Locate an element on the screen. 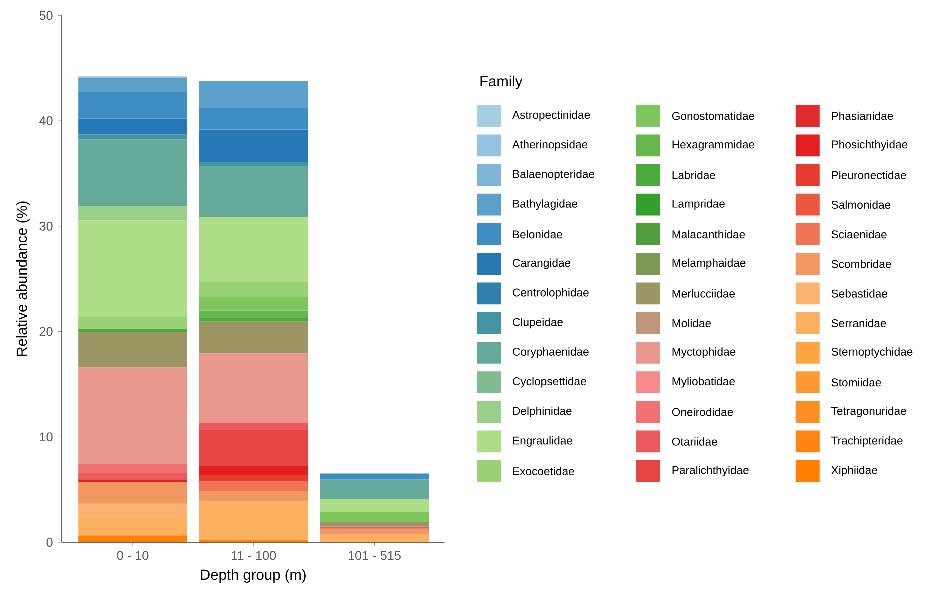  legend-label: Sebastidae is located at coordinates (860, 294).